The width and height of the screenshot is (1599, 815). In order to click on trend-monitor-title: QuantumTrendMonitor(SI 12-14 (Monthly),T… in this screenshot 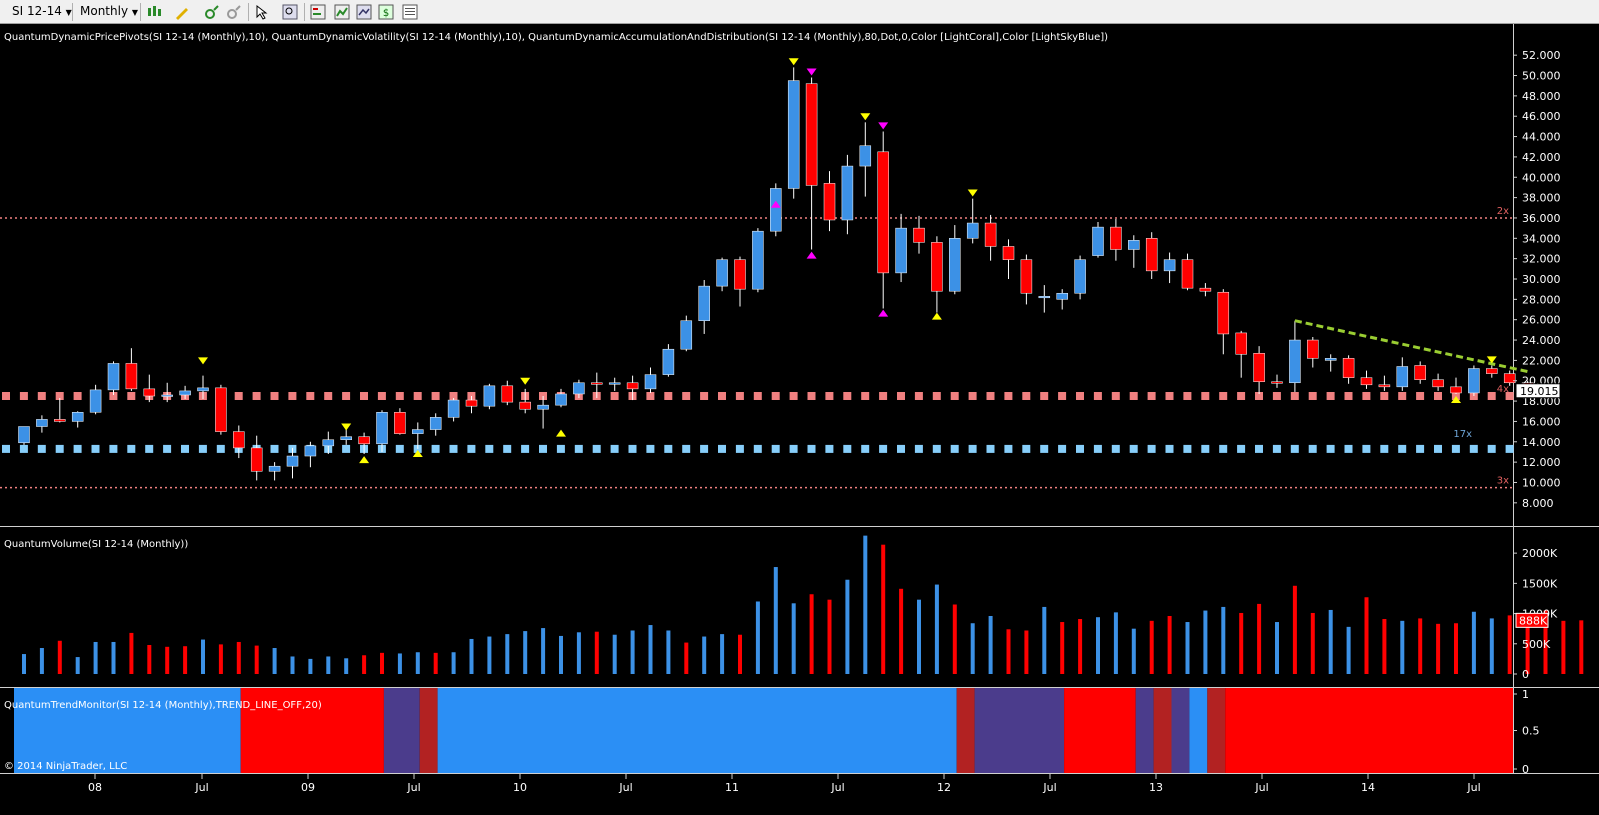, I will do `click(163, 705)`.